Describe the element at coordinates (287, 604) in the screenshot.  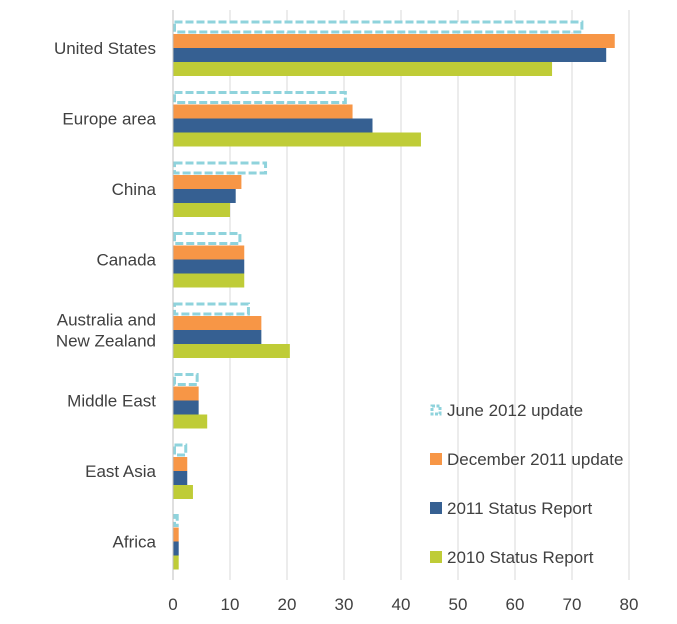
I see `x-tick-label: 20` at that location.